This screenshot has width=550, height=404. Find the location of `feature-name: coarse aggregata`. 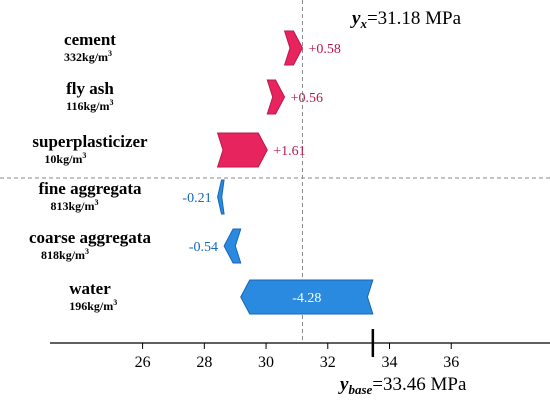

feature-name: coarse aggregata is located at coordinates (90, 237).